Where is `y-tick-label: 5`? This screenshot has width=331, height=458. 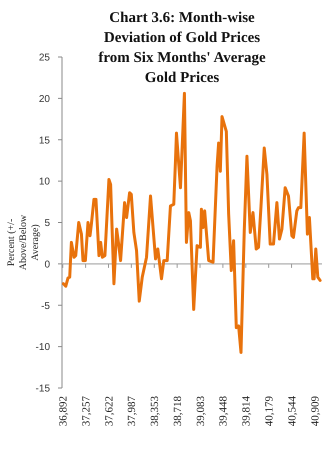 y-tick-label: 5 is located at coordinates (47, 223).